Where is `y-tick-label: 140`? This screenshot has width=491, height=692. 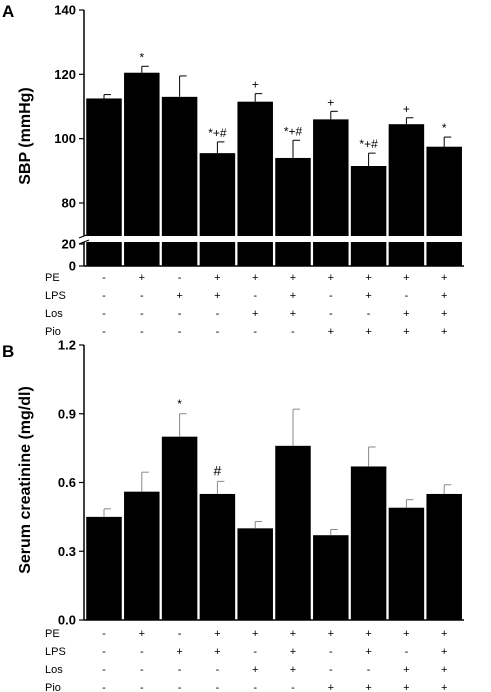
y-tick-label: 140 is located at coordinates (65, 10).